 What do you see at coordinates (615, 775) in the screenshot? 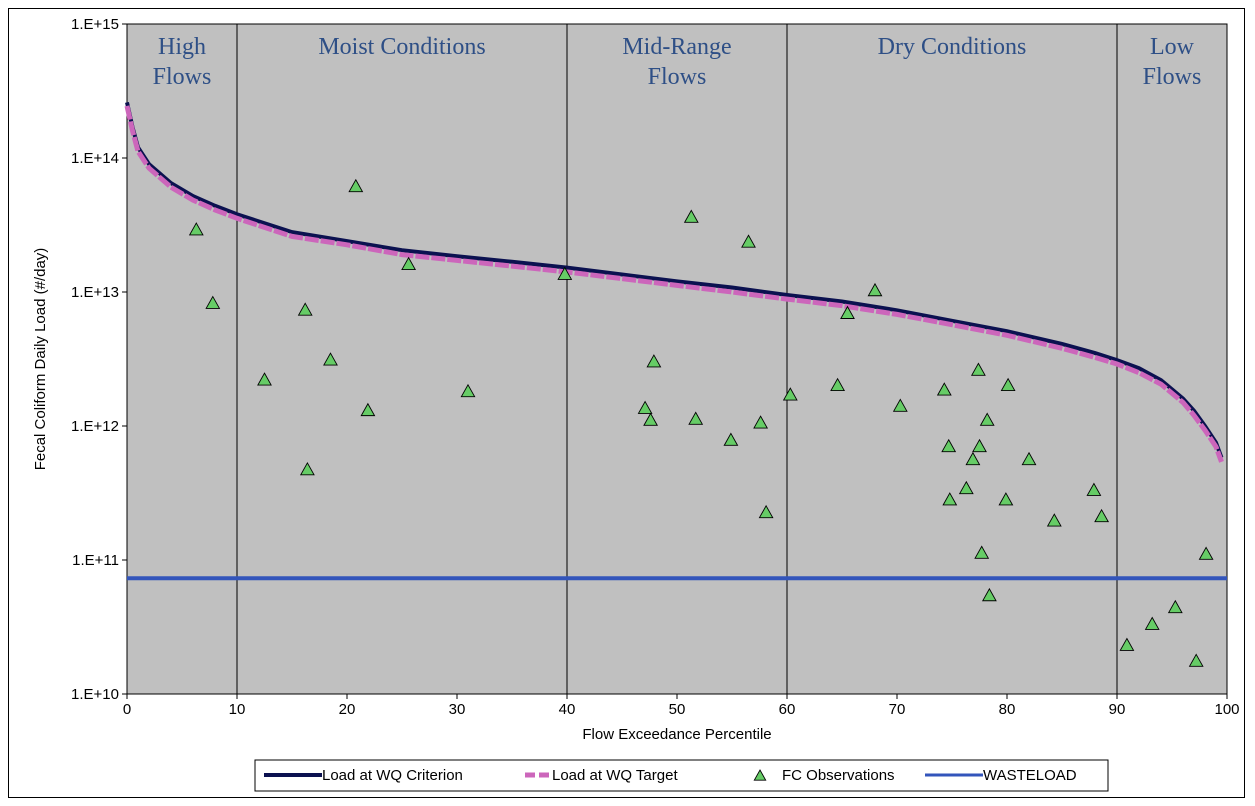
I see `legend-target-label: Load at WQ Target` at bounding box center [615, 775].